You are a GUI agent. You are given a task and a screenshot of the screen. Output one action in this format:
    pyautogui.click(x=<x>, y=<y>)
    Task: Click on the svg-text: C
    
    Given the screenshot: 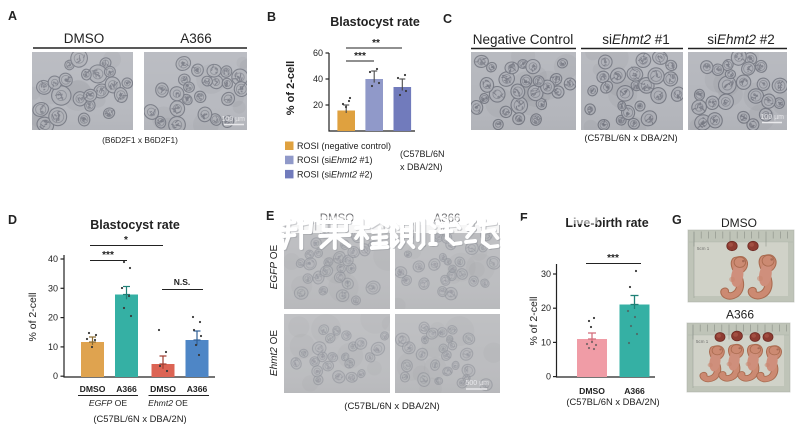 What is the action you would take?
    pyautogui.click(x=447, y=19)
    